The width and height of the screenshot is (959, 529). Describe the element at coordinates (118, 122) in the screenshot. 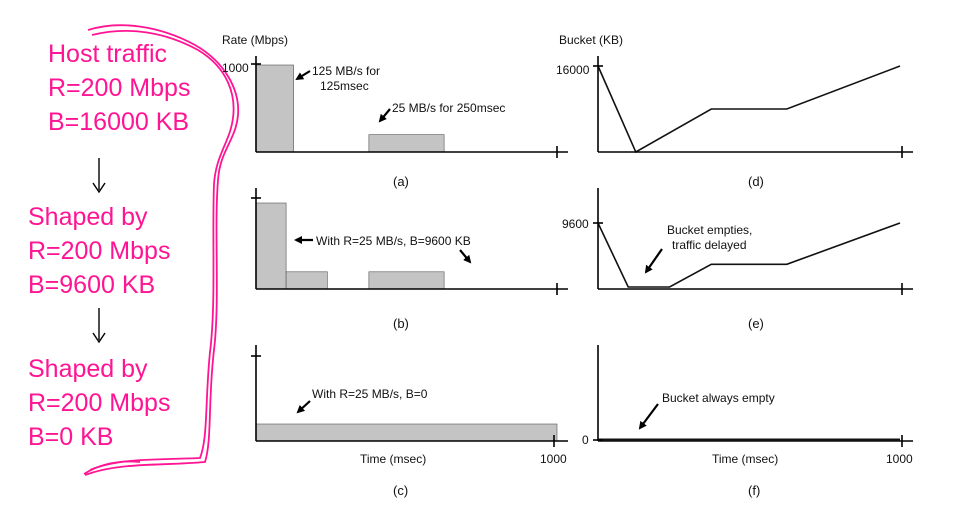

I see `host-traffic-line-3: B=16000 KB` at that location.